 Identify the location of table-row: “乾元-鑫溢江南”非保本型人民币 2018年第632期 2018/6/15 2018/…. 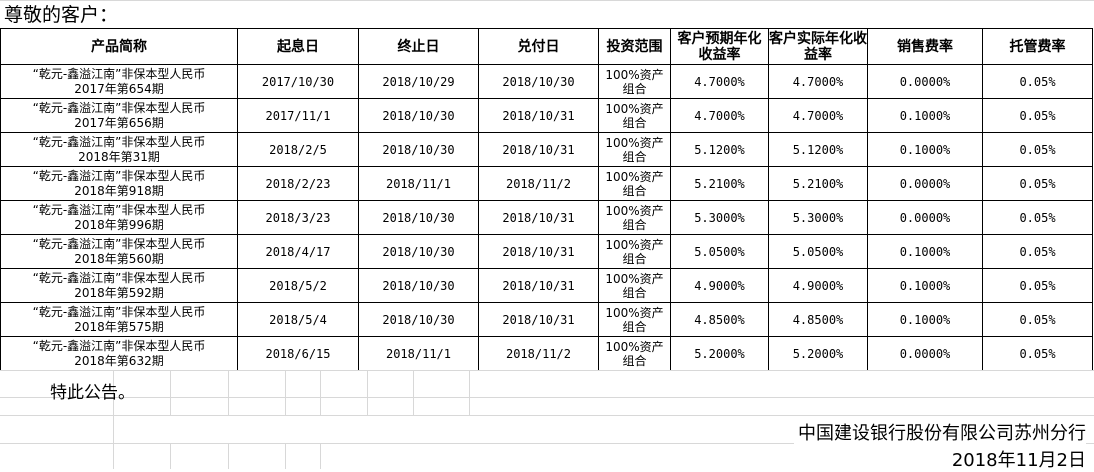
(546, 353).